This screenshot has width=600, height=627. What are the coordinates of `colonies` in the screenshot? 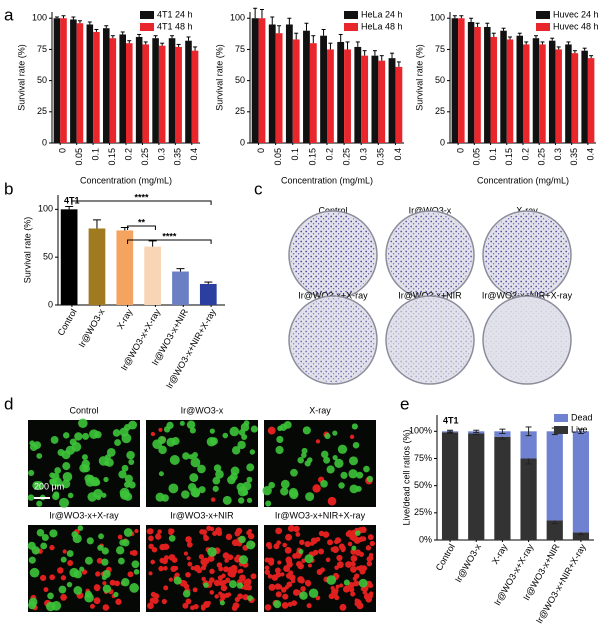 It's located at (333, 255).